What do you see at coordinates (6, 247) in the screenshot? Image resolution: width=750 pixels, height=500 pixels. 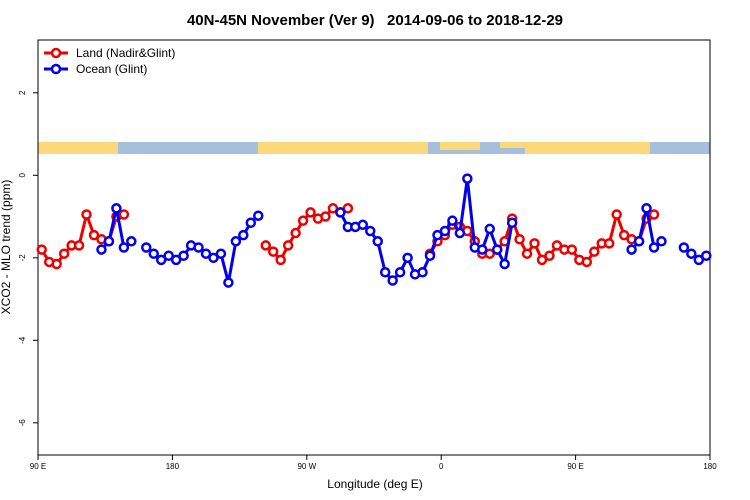 I see `y-axis-label: XCO2 - MLO trend (ppm)` at bounding box center [6, 247].